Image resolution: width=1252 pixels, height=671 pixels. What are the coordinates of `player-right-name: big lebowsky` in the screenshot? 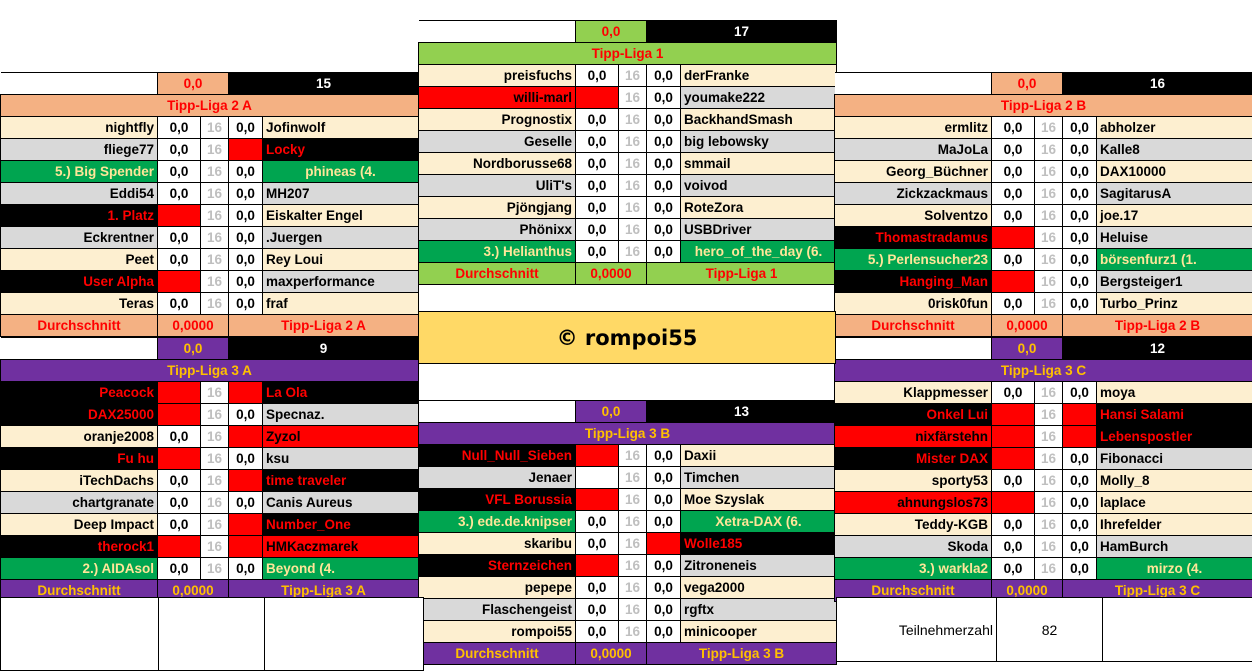 It's located at (759, 142).